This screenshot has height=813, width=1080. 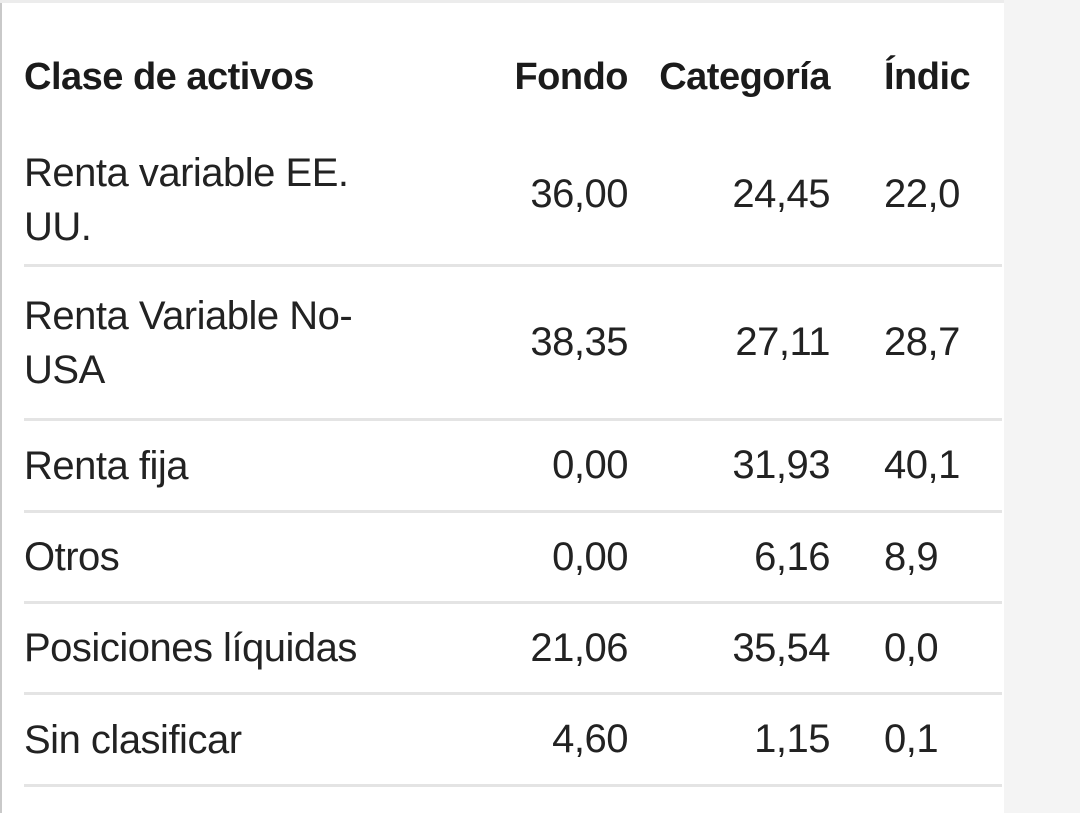 What do you see at coordinates (513, 201) in the screenshot?
I see `table-row: Renta variable EE. UU. 36,00 24,45 22,0` at bounding box center [513, 201].